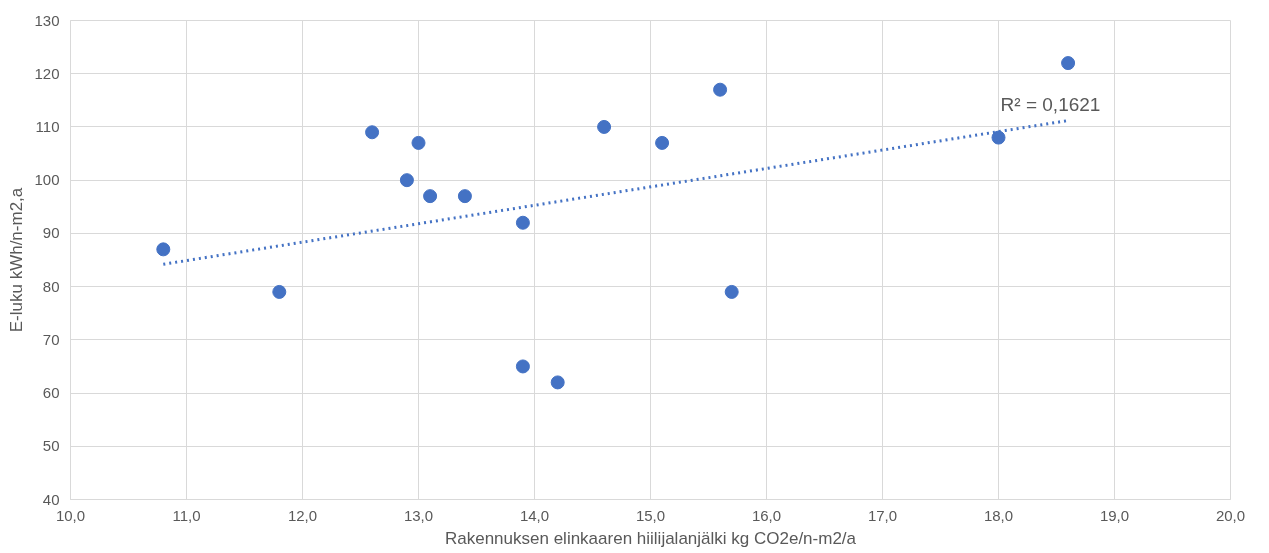 This screenshot has height=553, width=1269. Describe the element at coordinates (186, 515) in the screenshot. I see `x-tick-label: 11,0` at that location.